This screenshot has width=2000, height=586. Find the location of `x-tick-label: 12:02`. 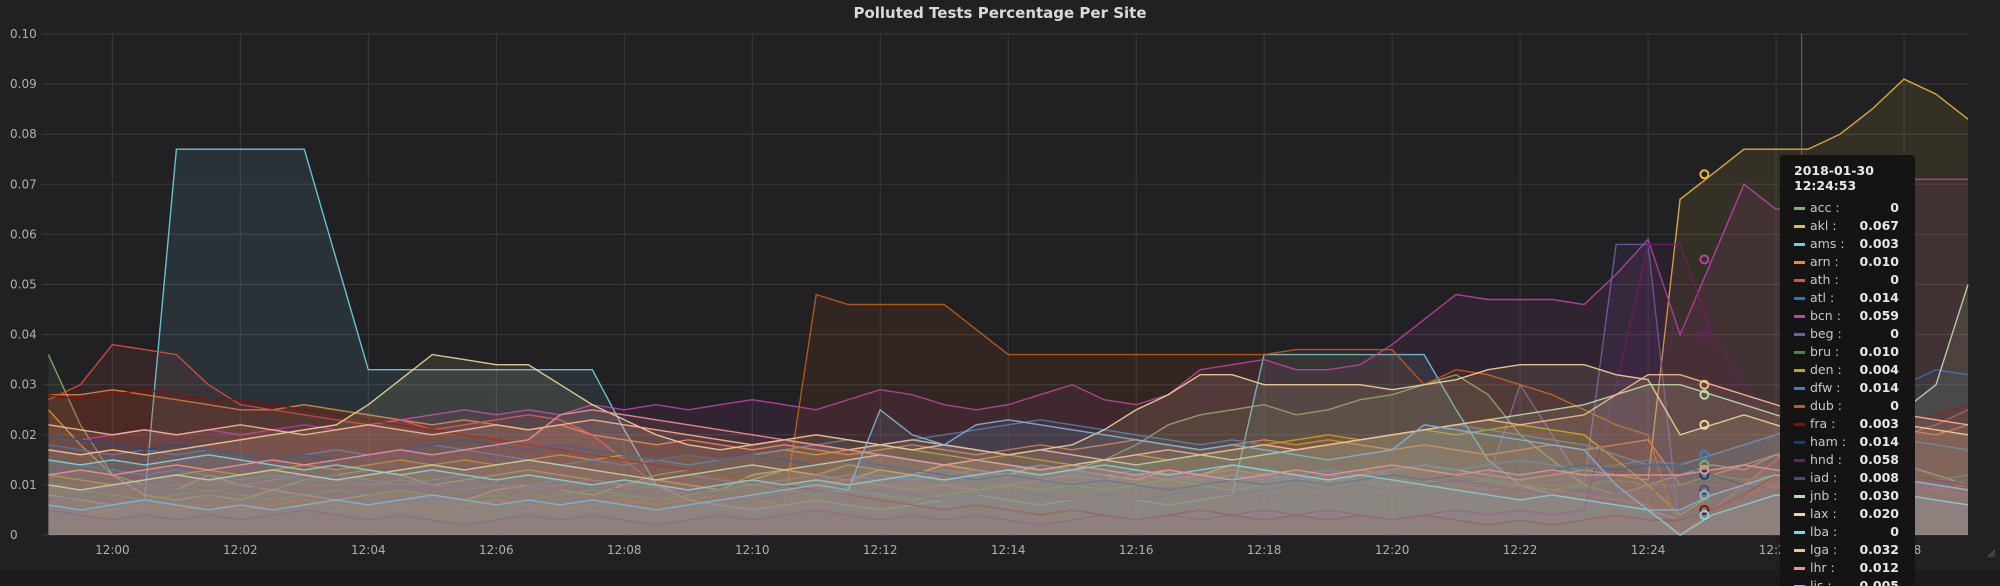

x-tick-label: 12:02 is located at coordinates (240, 550).